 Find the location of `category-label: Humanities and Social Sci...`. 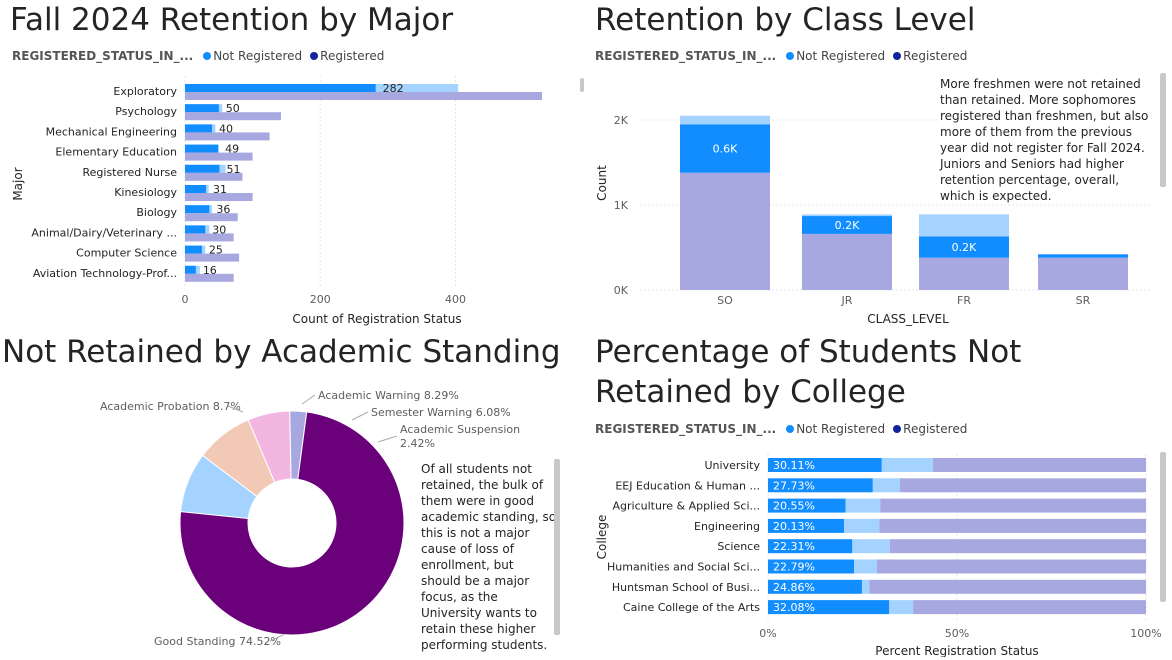

category-label: Humanities and Social Sci... is located at coordinates (683, 567).